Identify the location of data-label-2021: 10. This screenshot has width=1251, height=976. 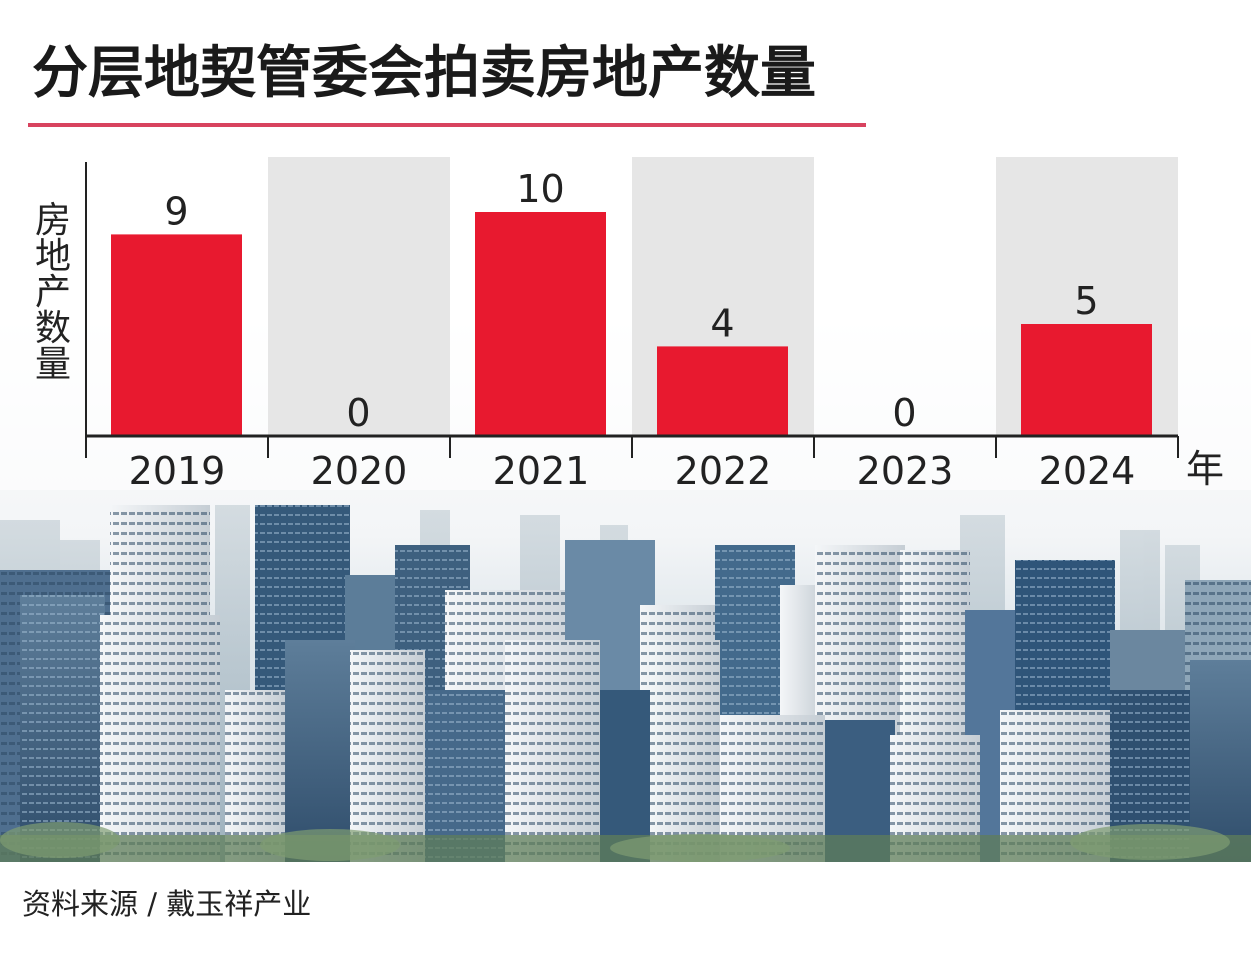
(540, 189).